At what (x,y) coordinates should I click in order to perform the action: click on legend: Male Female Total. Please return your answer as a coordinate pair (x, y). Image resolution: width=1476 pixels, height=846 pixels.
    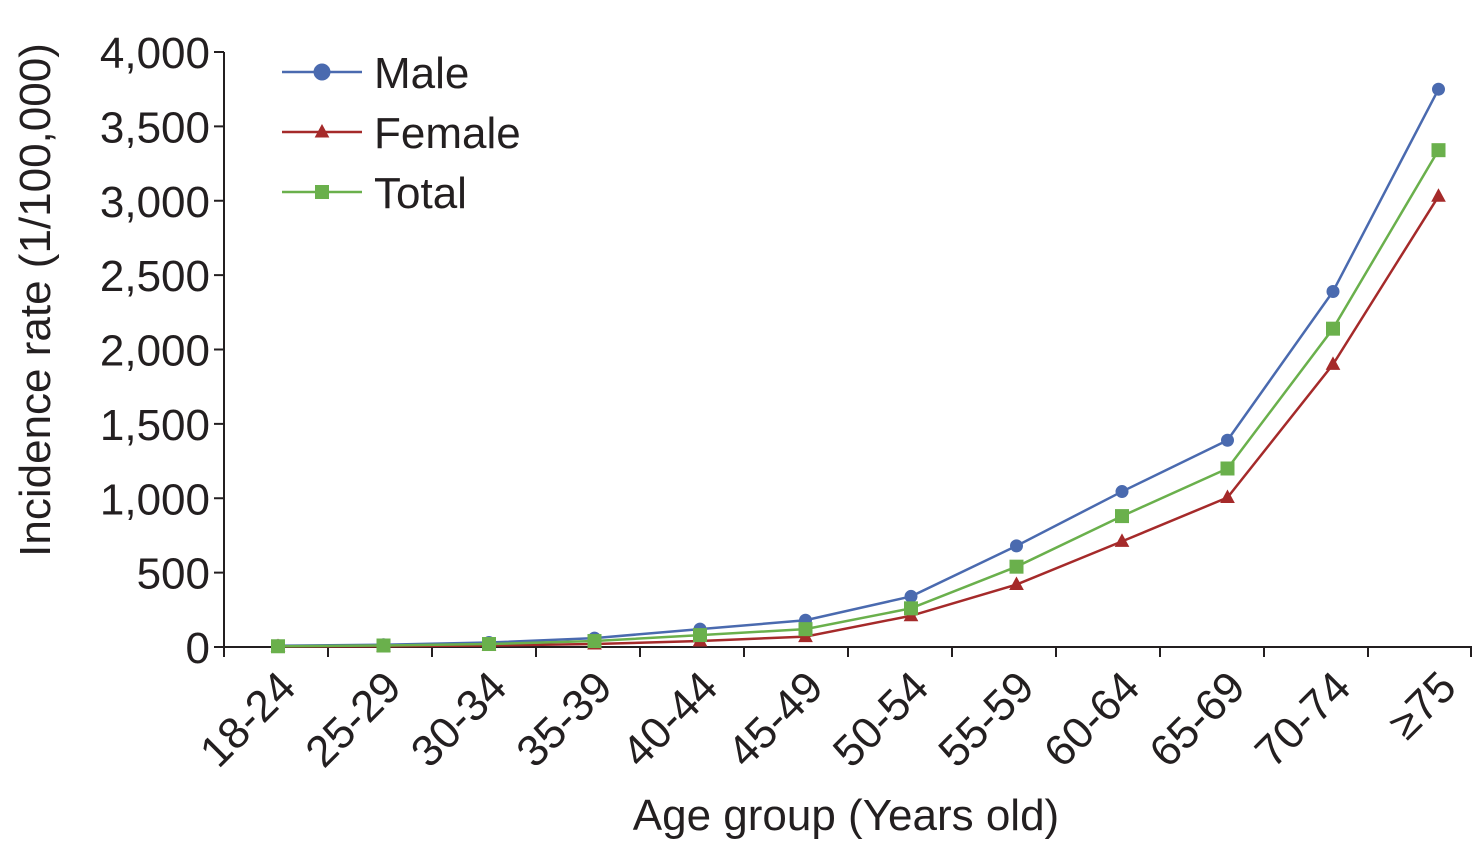
    Looking at the image, I should click on (401, 133).